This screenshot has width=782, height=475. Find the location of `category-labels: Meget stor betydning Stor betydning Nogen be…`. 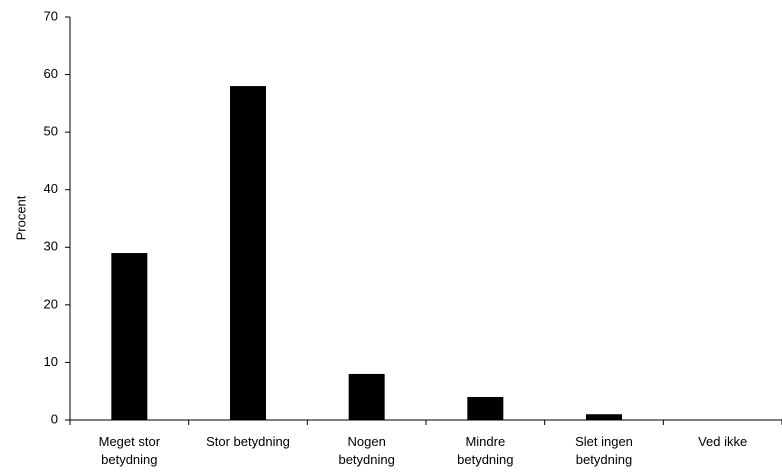

category-labels: Meget stor betydning Stor betydning Nogen be… is located at coordinates (423, 450).